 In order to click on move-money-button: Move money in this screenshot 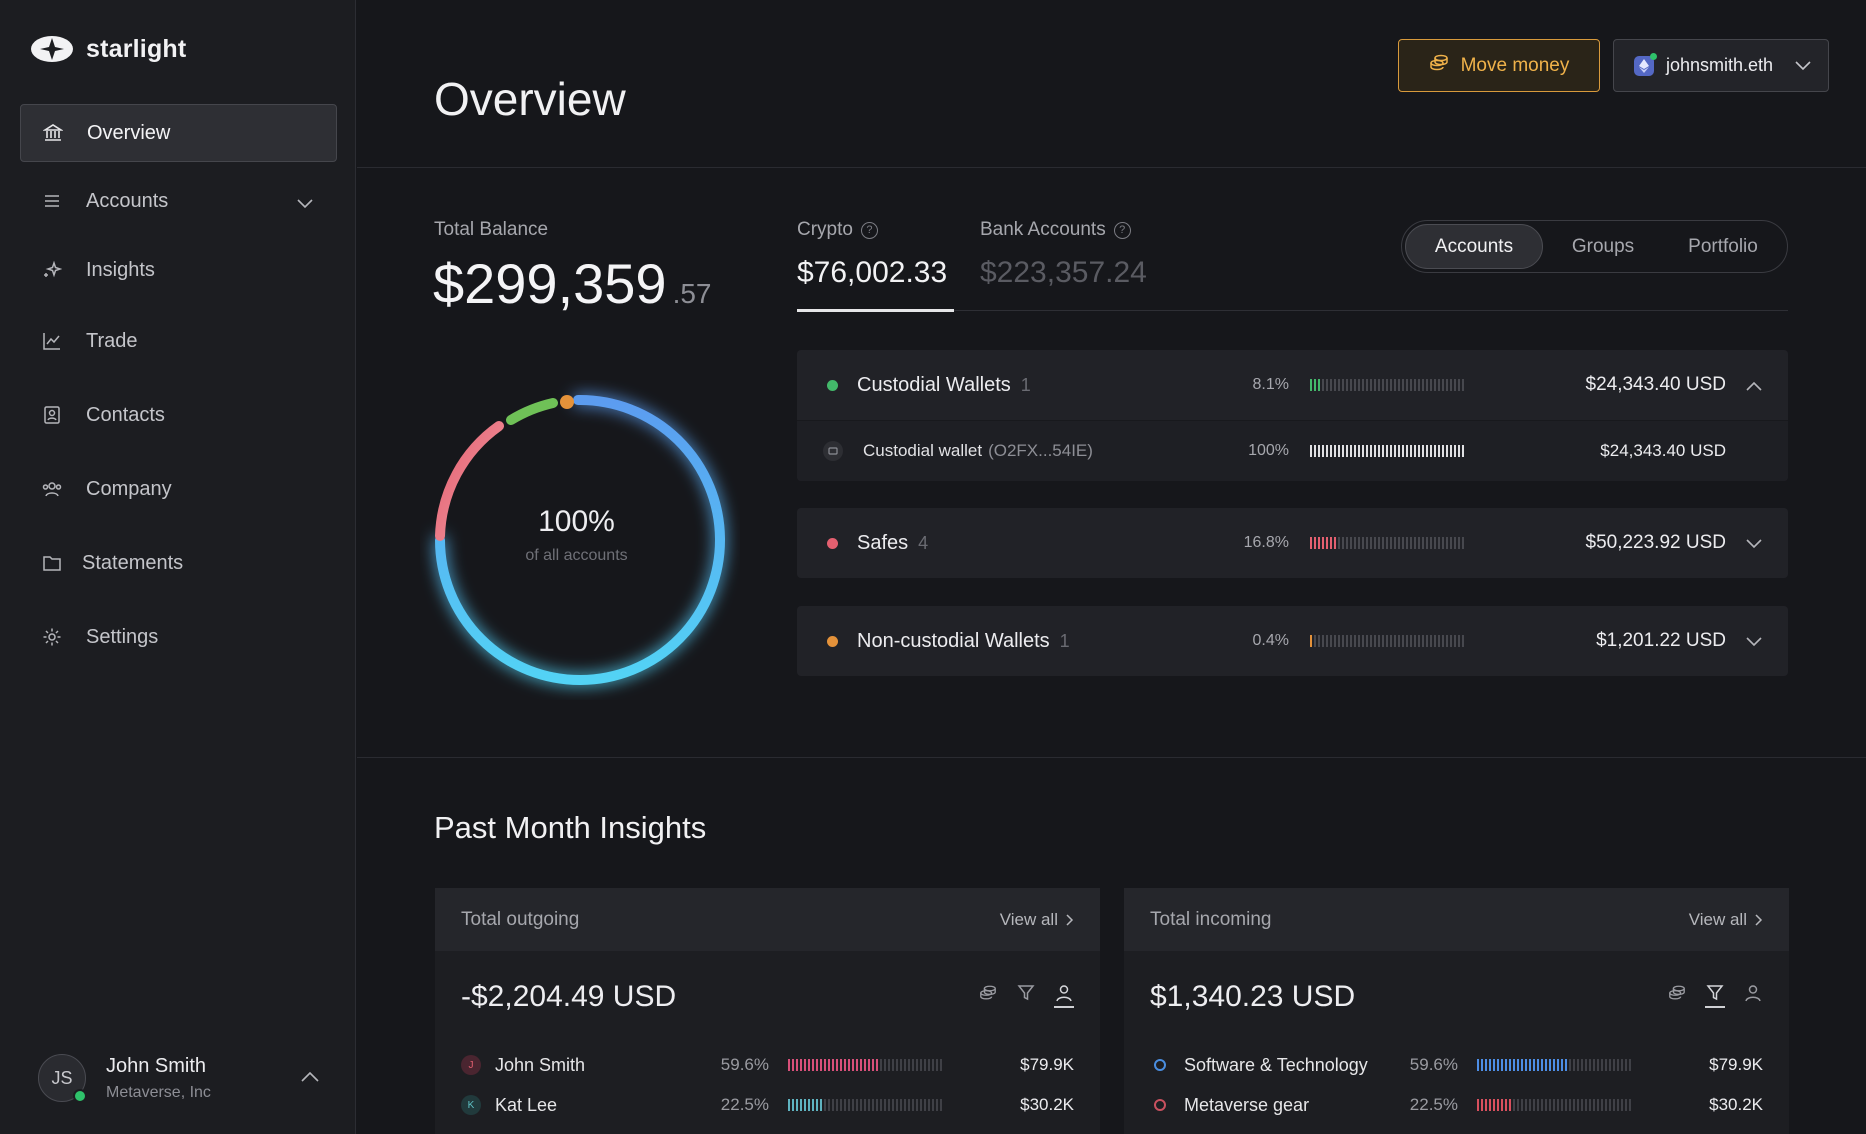, I will do `click(1499, 65)`.